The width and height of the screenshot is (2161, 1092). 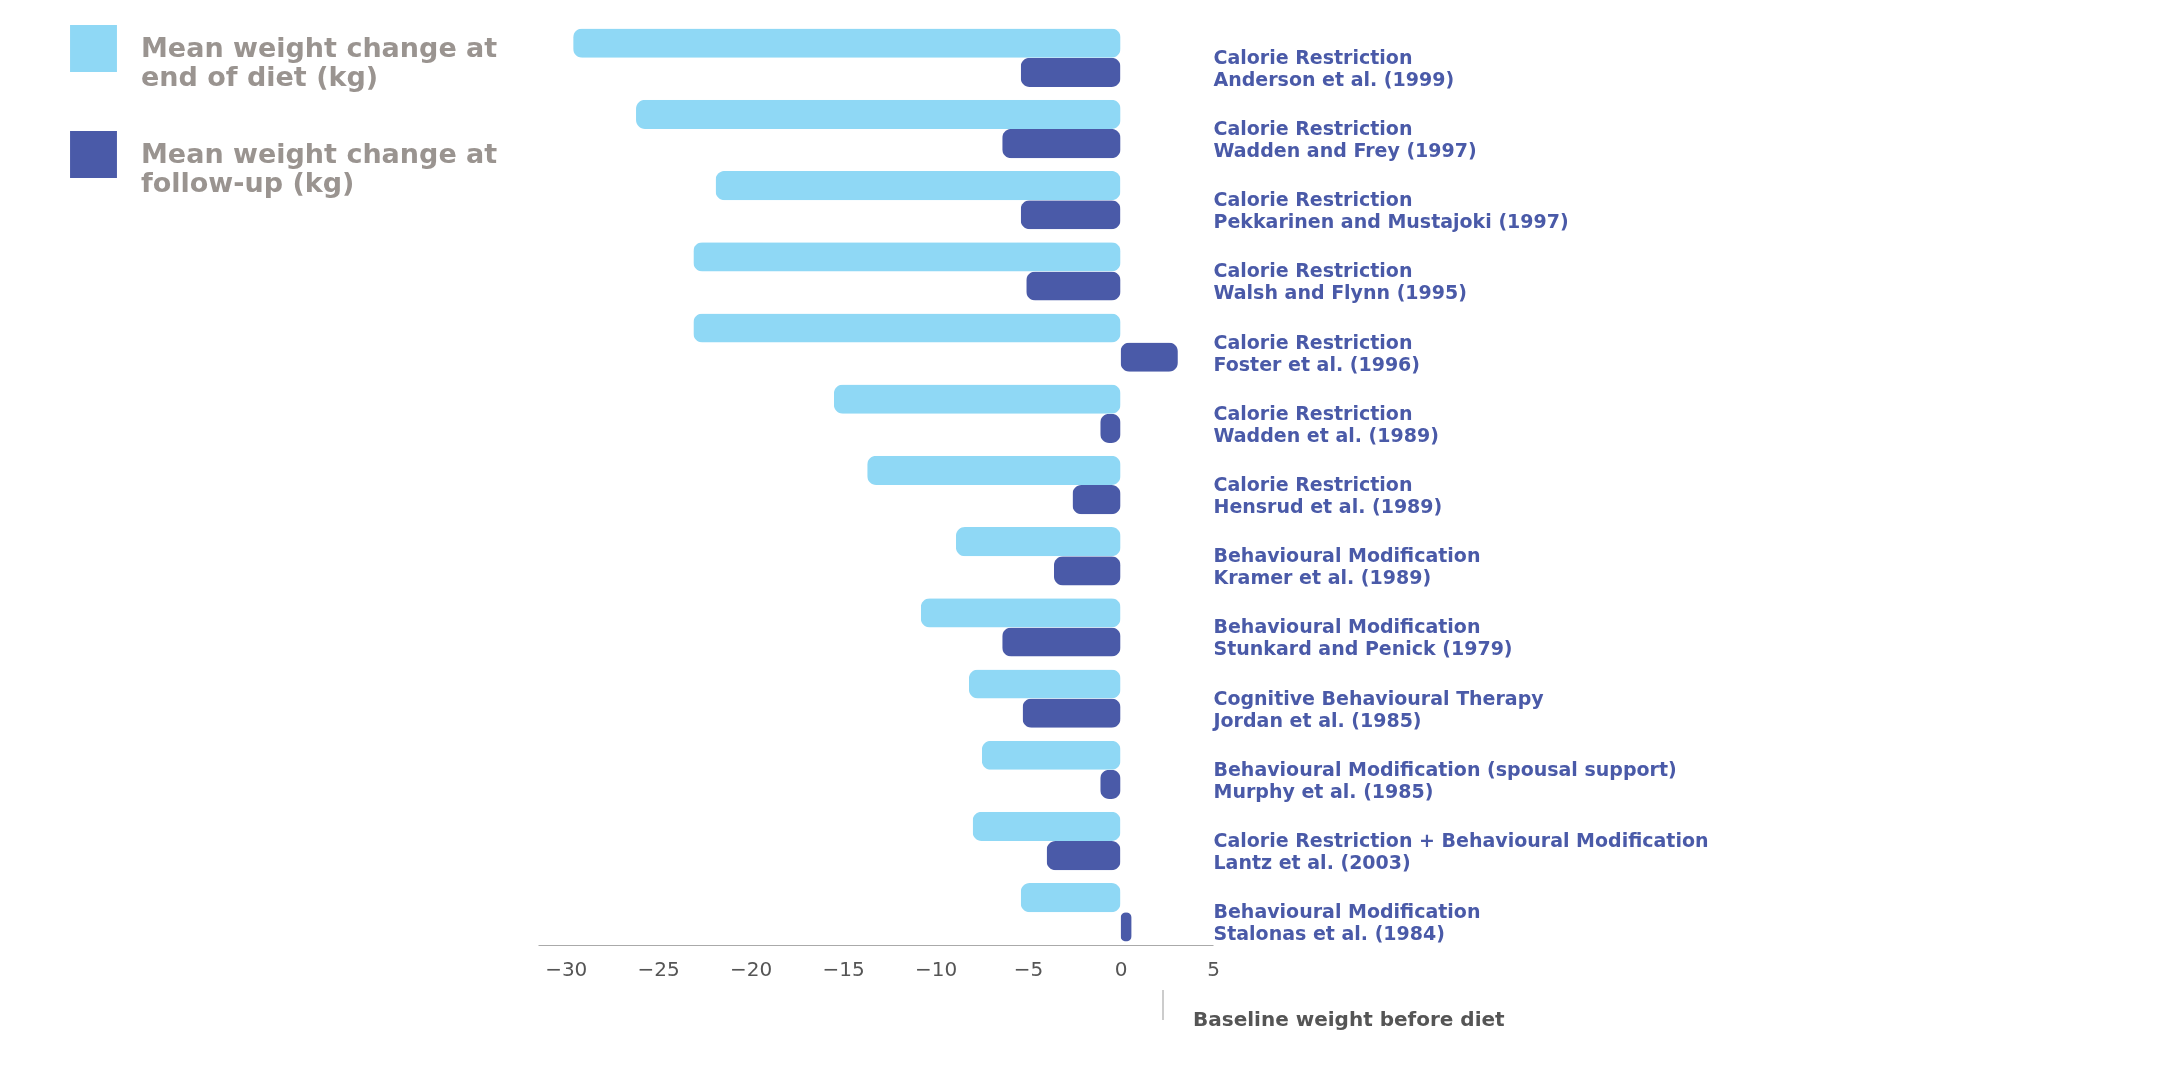 I want to click on x-tick-label: 0, so click(x=1121, y=968).